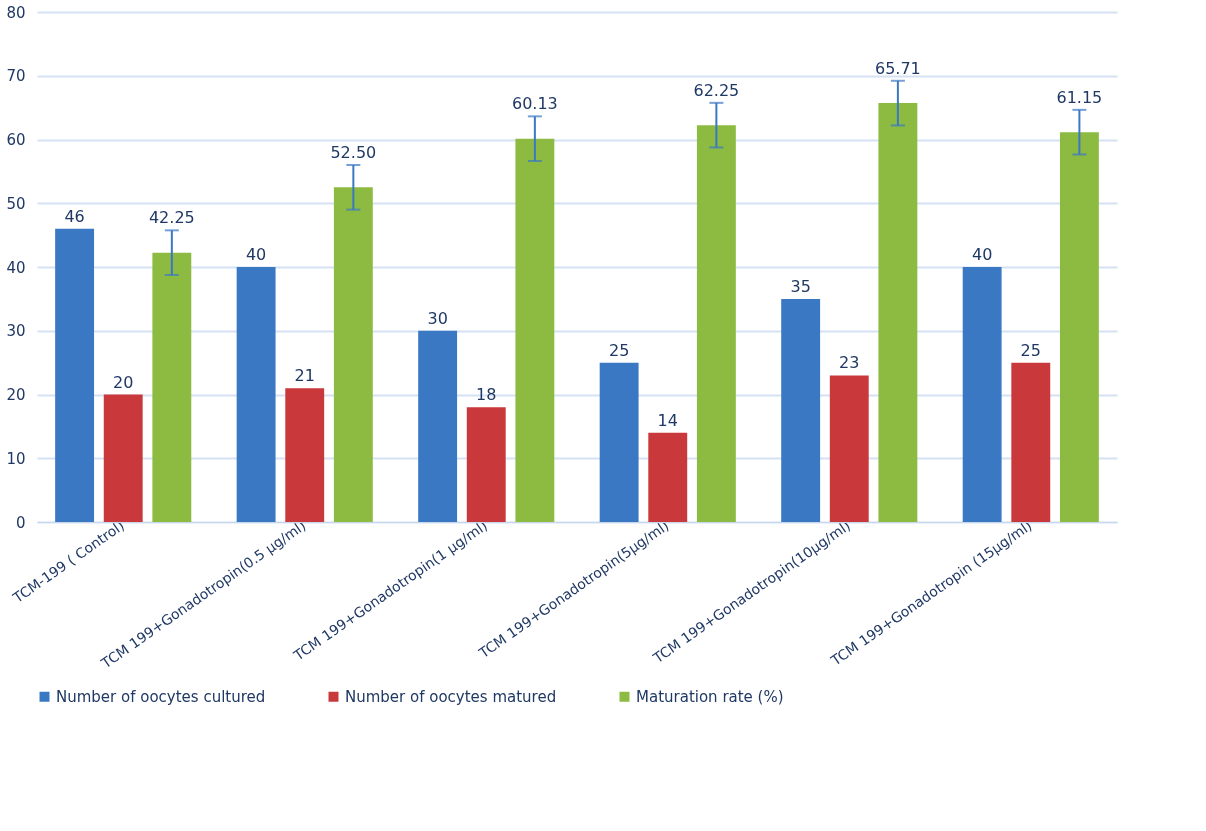  I want to click on data-label: 65.71, so click(897, 68).